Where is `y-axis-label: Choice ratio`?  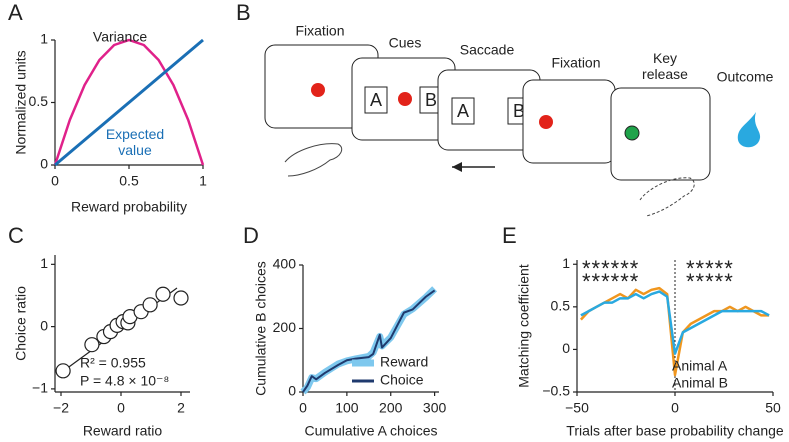
y-axis-label: Choice ratio is located at coordinates (21, 323).